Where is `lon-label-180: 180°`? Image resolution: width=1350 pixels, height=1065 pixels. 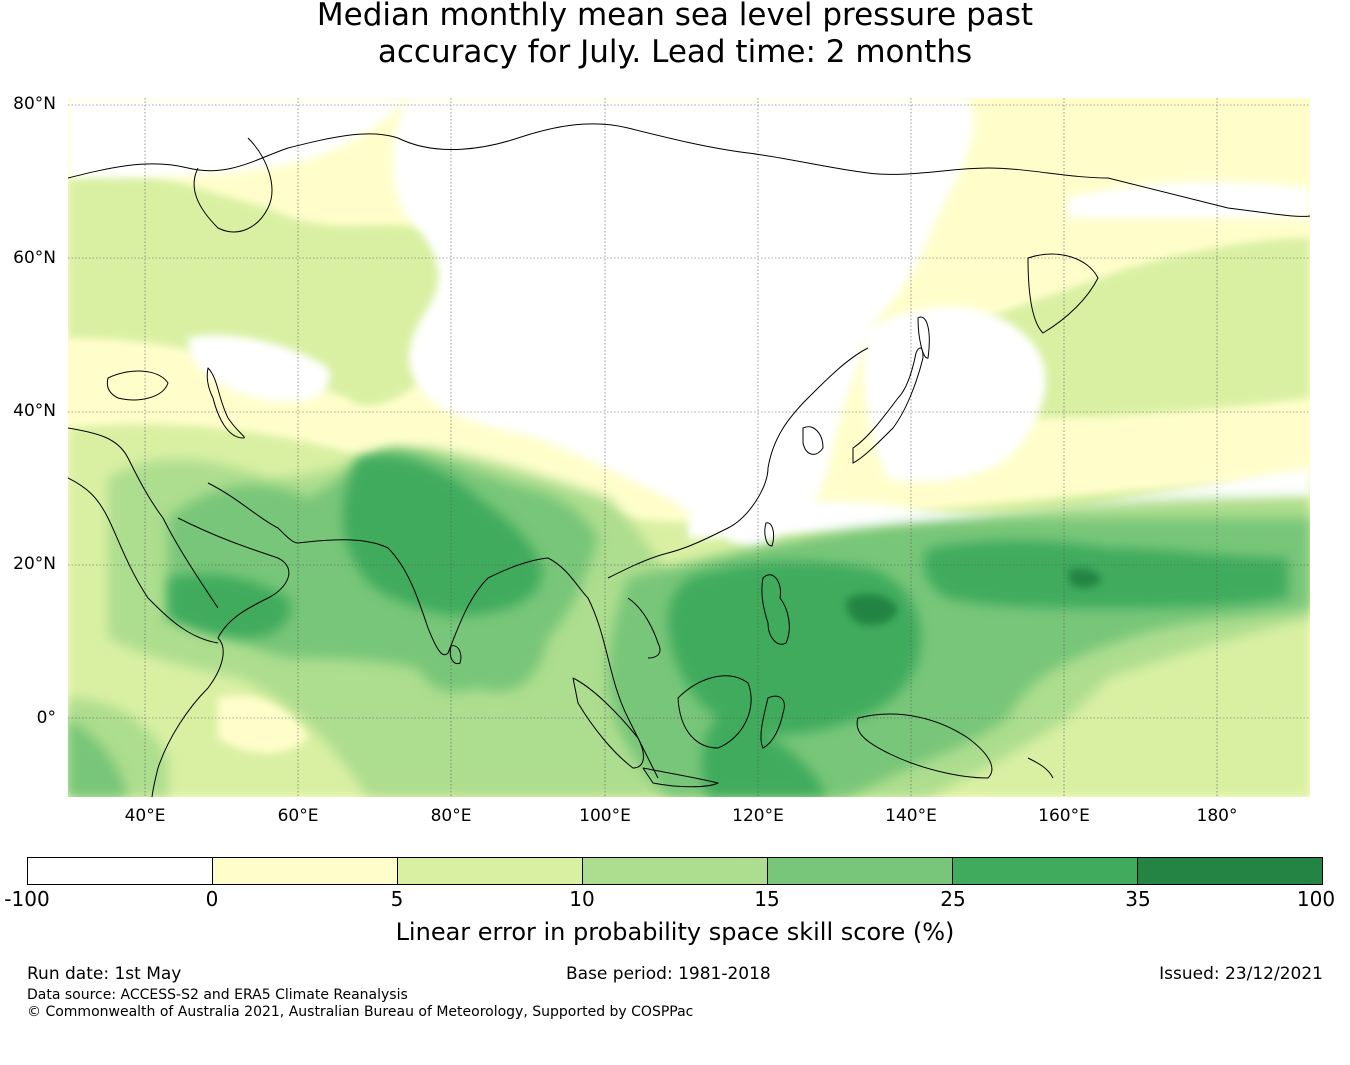
lon-label-180: 180° is located at coordinates (1217, 816).